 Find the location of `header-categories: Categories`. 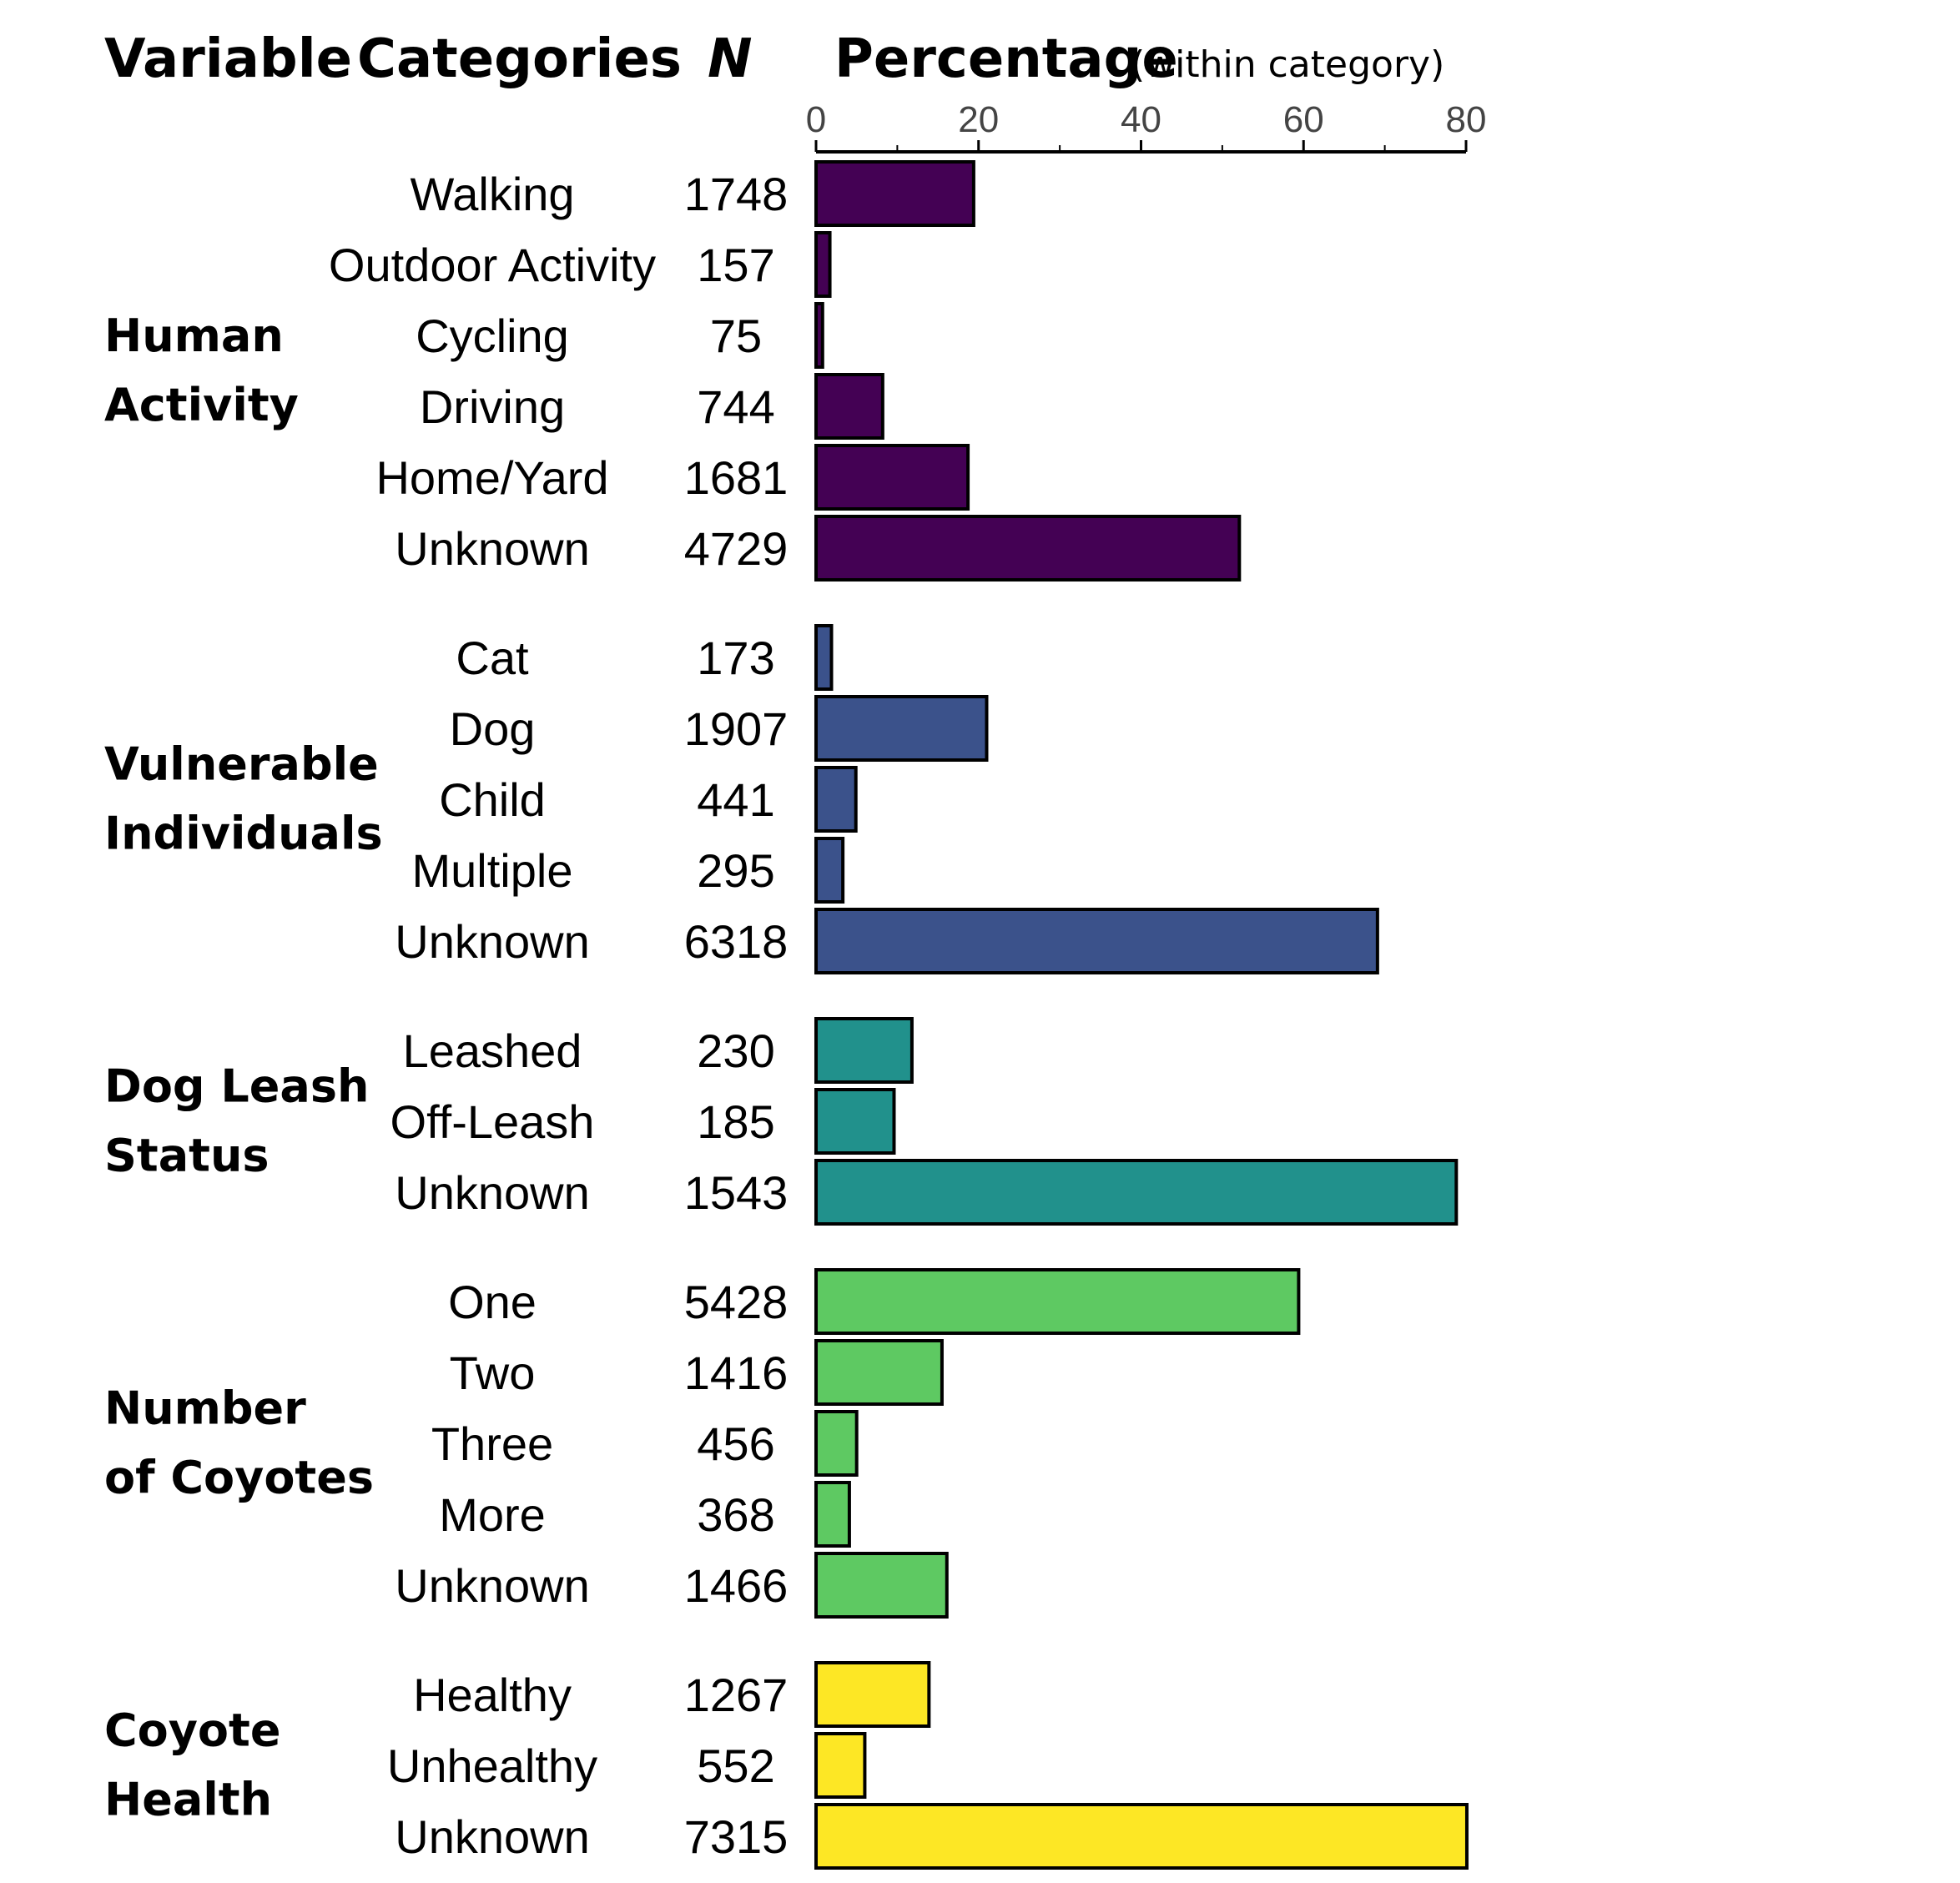

header-categories: Categories is located at coordinates (519, 59).